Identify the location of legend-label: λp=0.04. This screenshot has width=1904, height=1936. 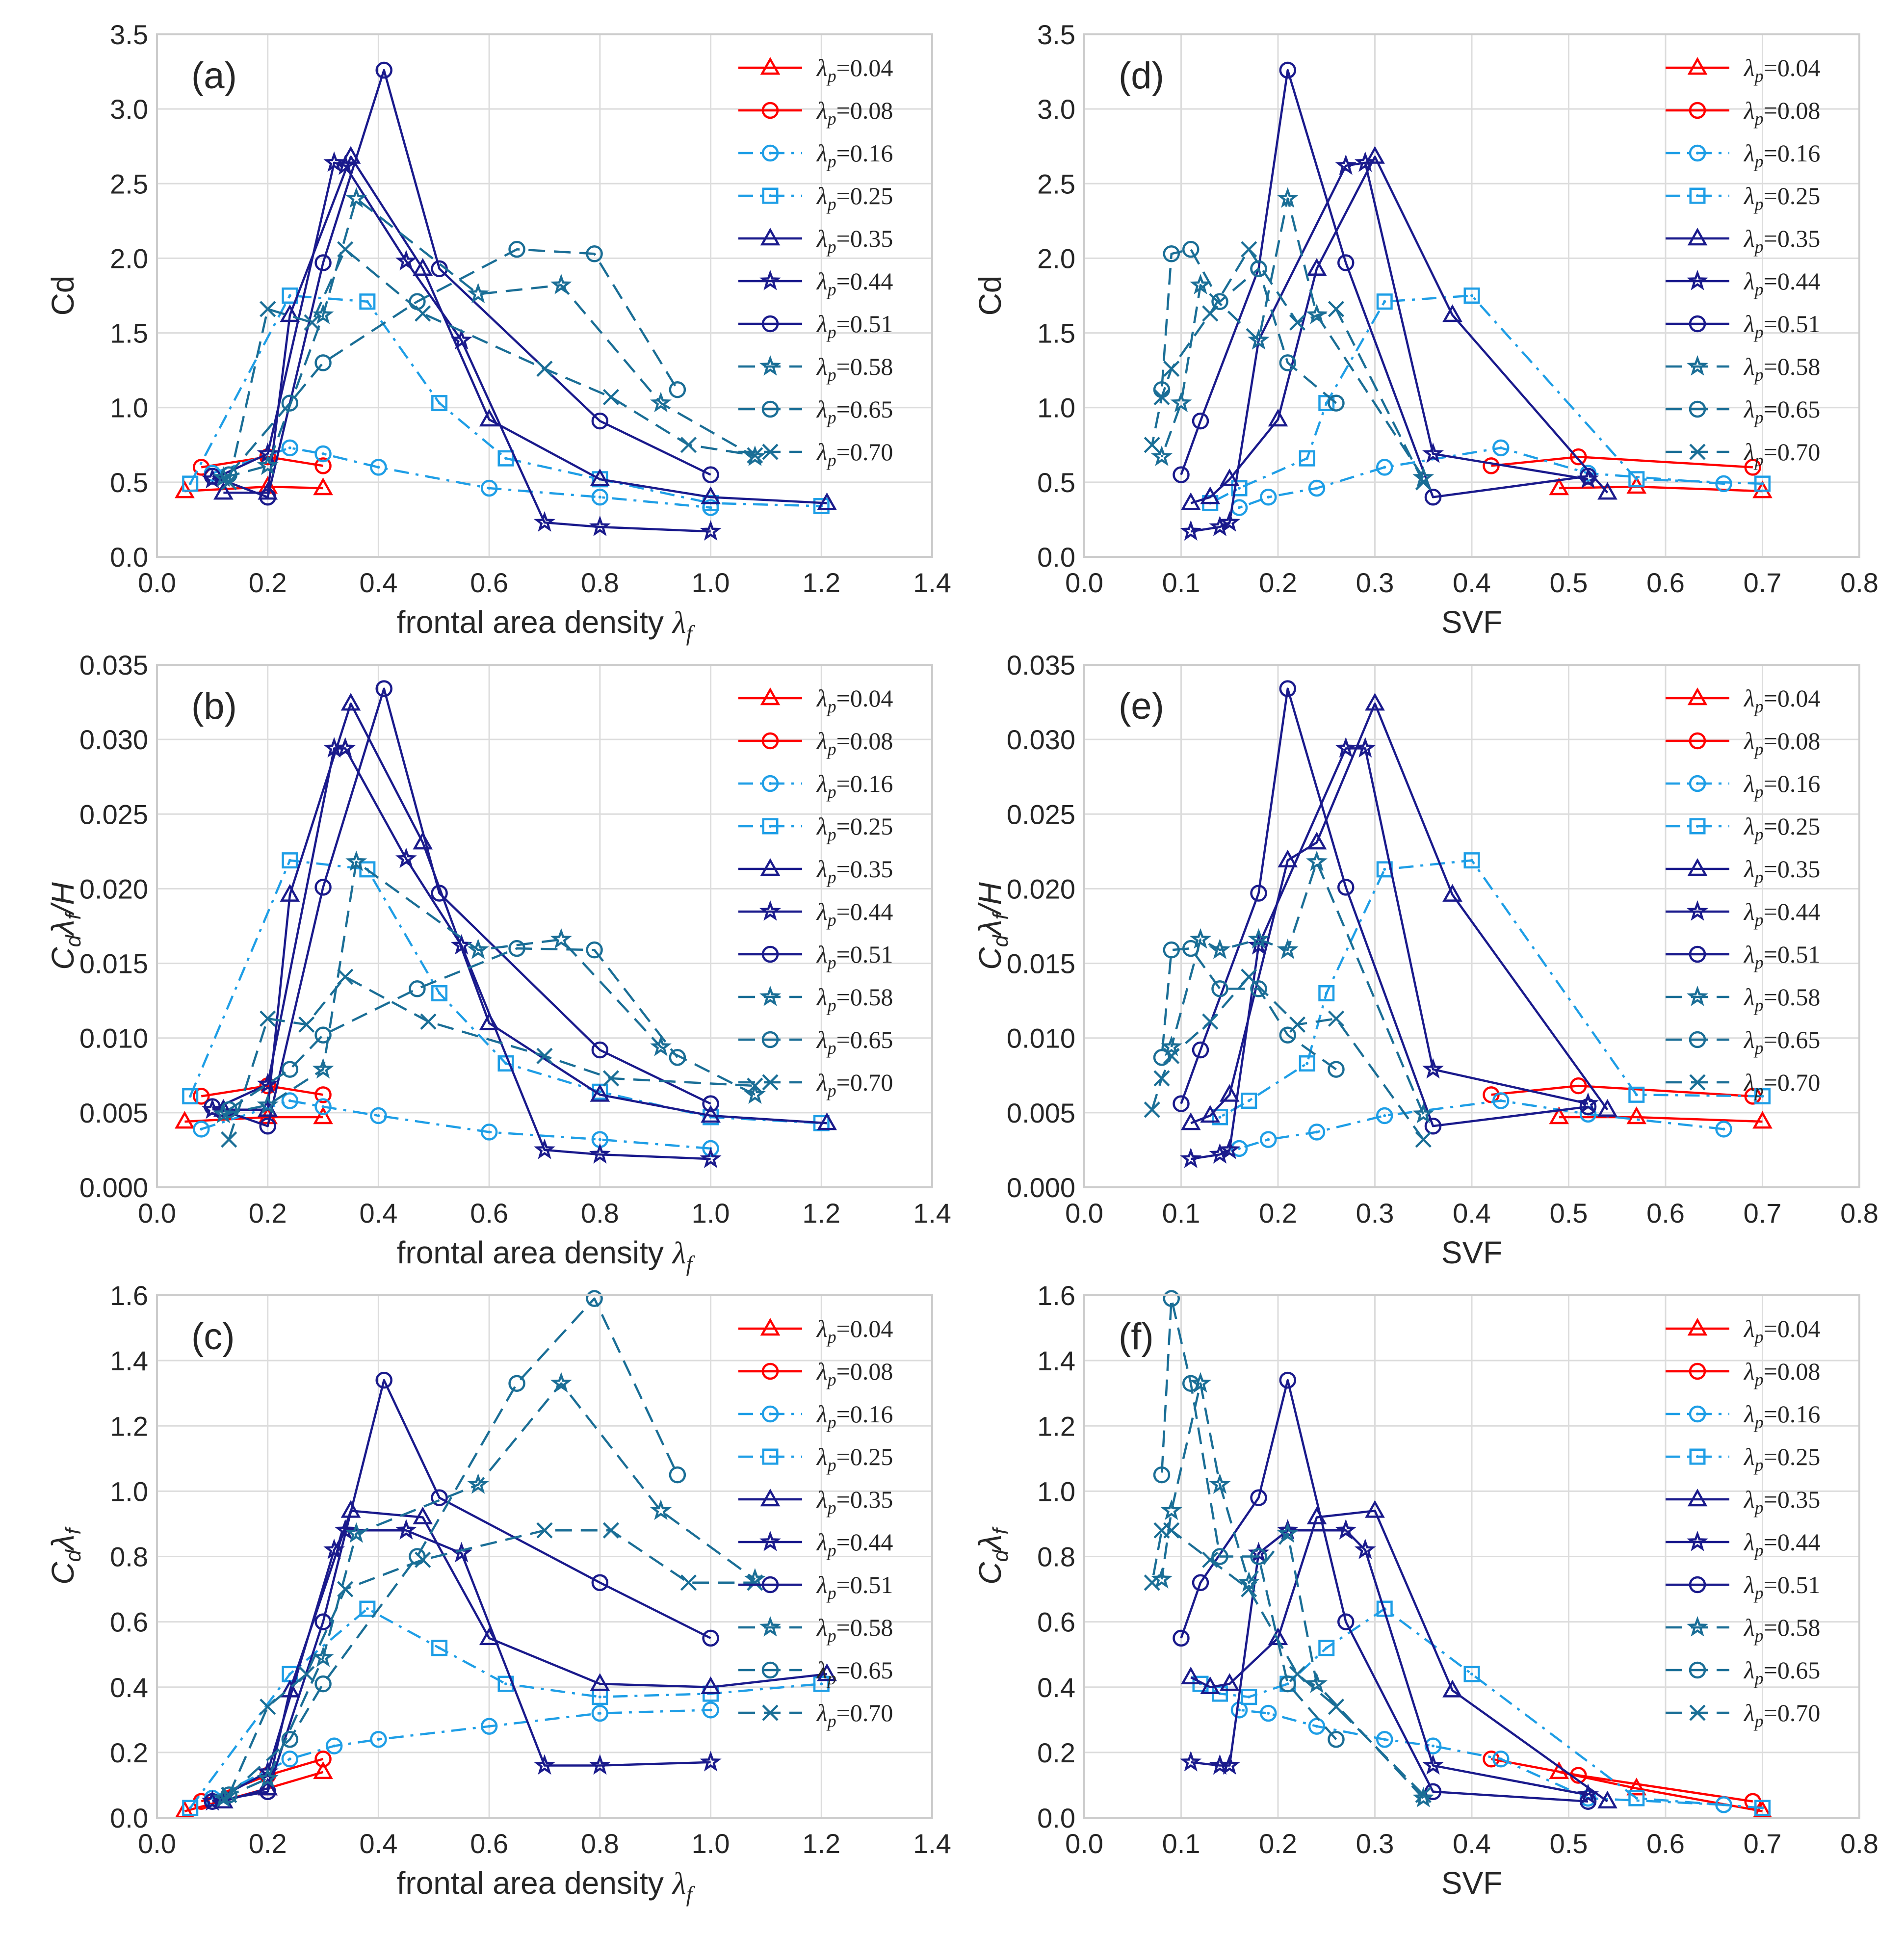
(854, 700).